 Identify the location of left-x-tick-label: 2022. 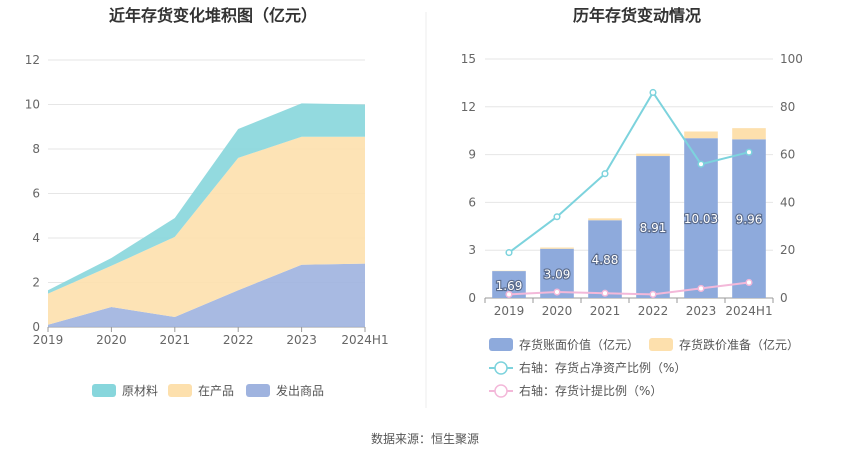
(238, 340).